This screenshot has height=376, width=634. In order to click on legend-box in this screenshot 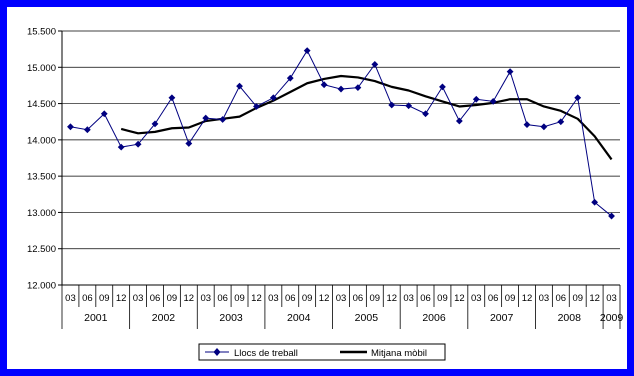, I will do `click(322, 352)`.